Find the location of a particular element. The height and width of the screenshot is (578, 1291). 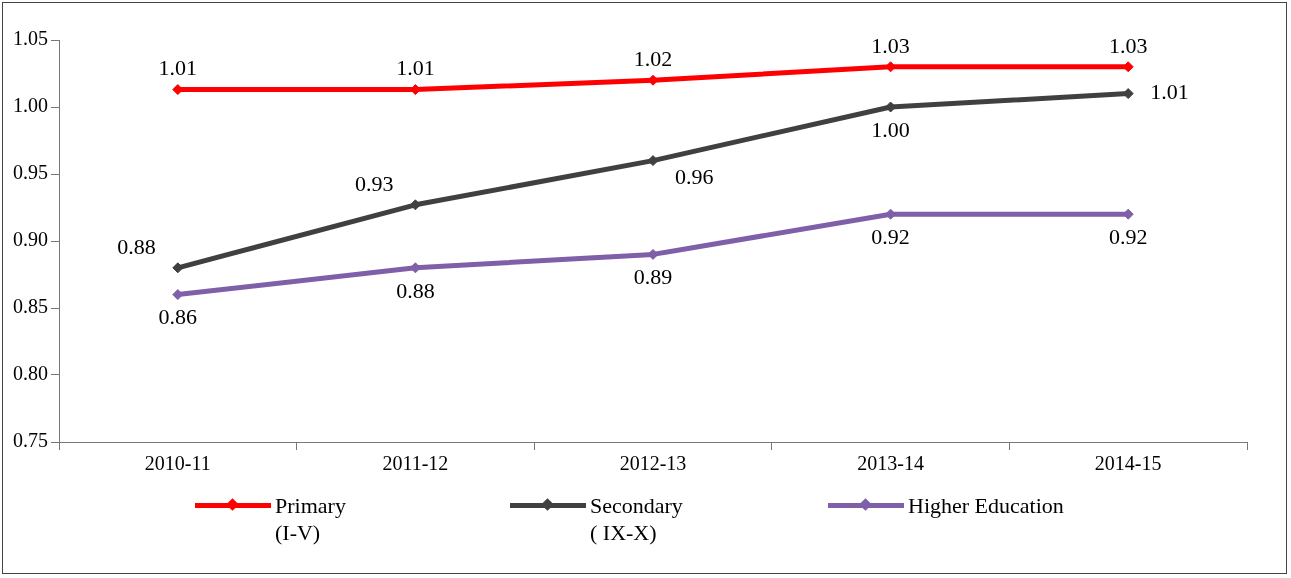

y-tick-label: 0.95 is located at coordinates (30, 172).